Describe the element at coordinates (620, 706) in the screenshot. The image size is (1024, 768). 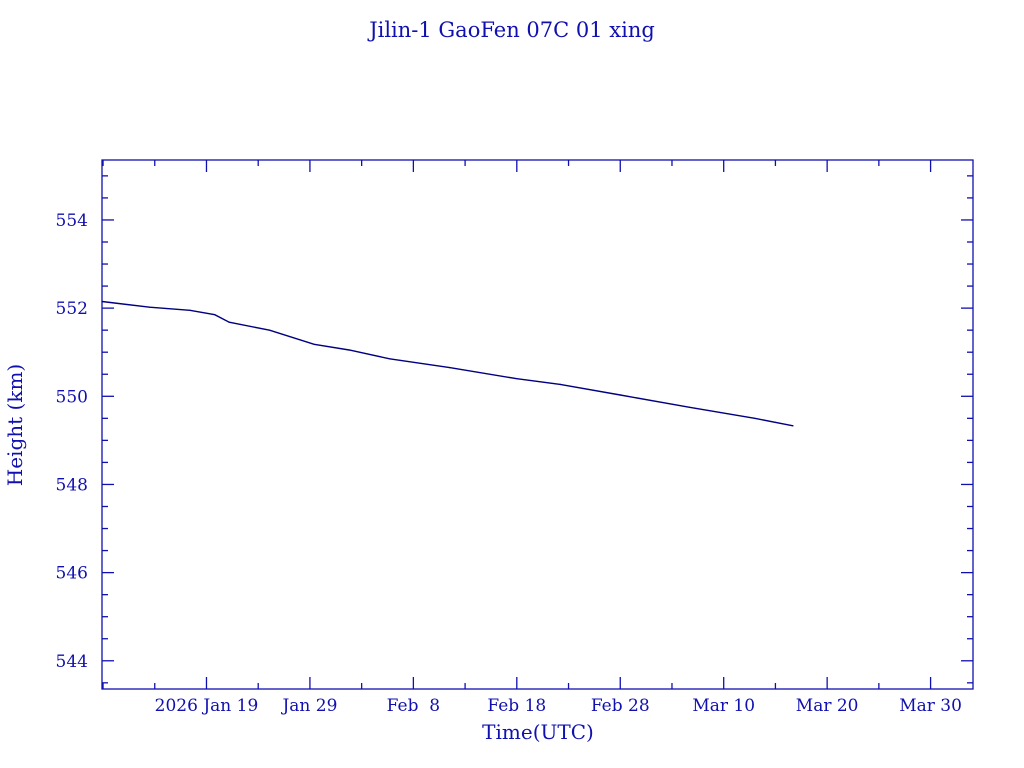
I see `x-tick-label: Feb 28` at that location.